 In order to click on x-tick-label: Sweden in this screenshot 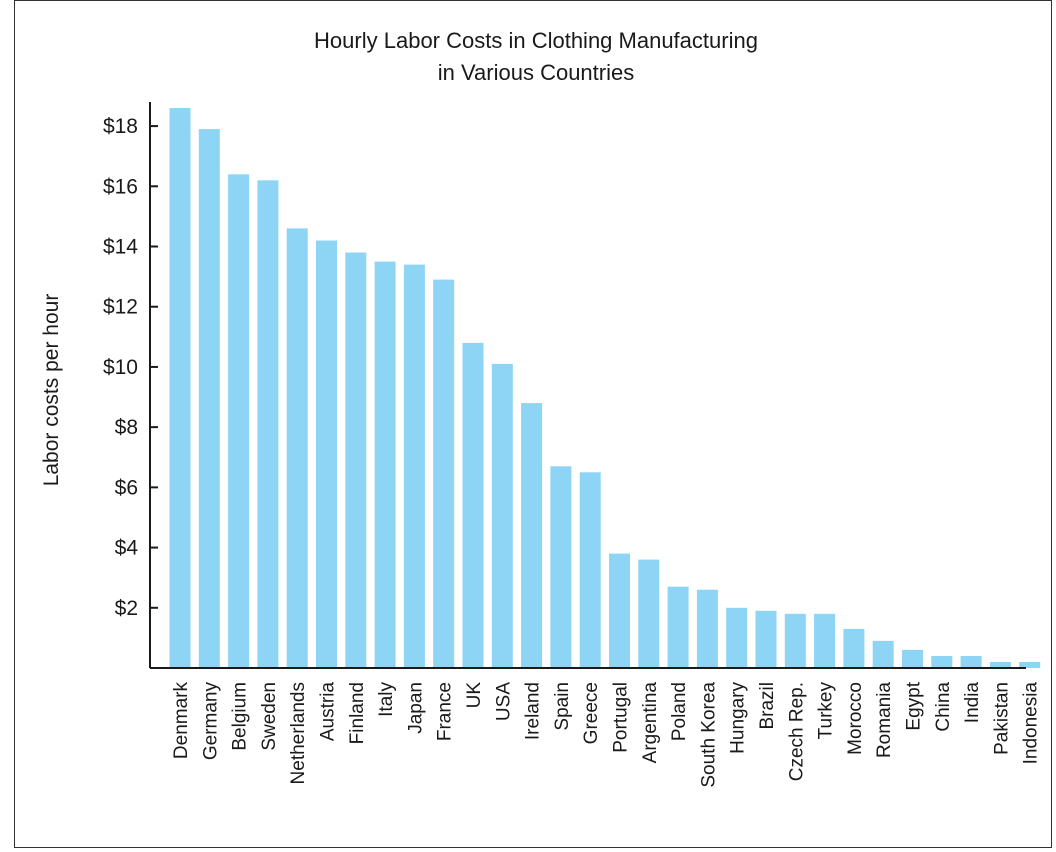, I will do `click(269, 716)`.